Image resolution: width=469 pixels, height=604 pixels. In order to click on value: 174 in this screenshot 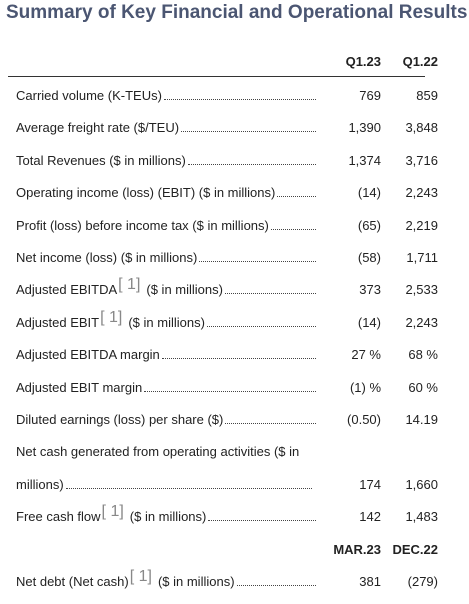, I will do `click(370, 484)`.